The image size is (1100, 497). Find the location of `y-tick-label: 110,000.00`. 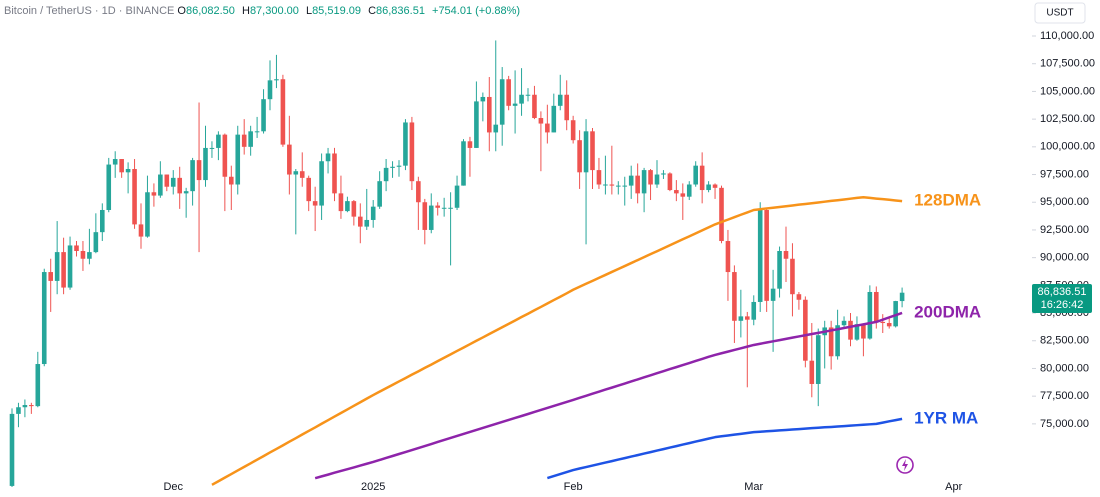

y-tick-label: 110,000.00 is located at coordinates (1067, 36).